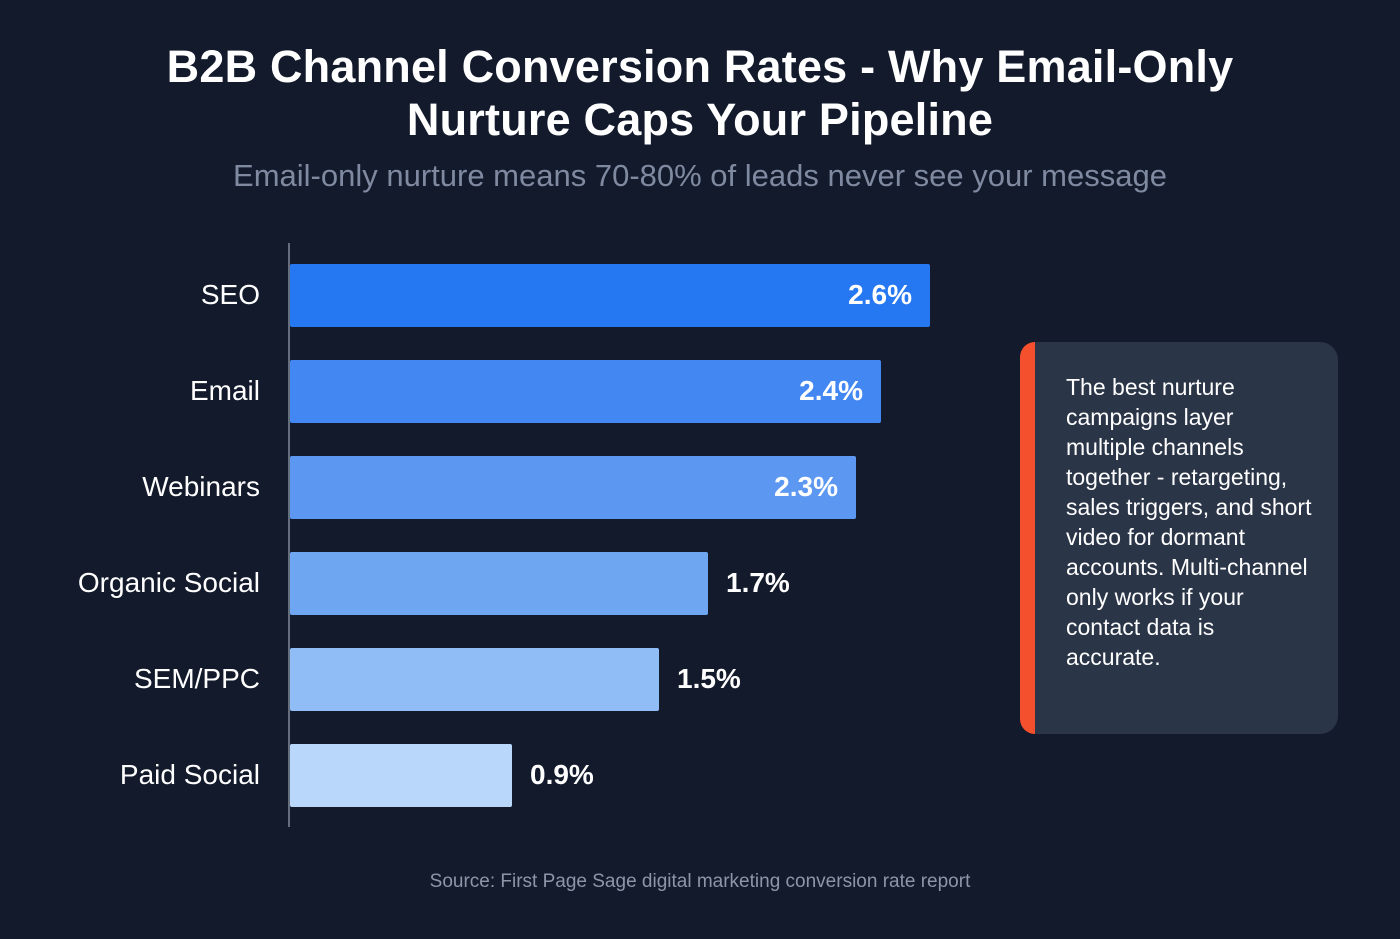 Image resolution: width=1400 pixels, height=939 pixels. I want to click on value-label: 1.5%, so click(709, 678).